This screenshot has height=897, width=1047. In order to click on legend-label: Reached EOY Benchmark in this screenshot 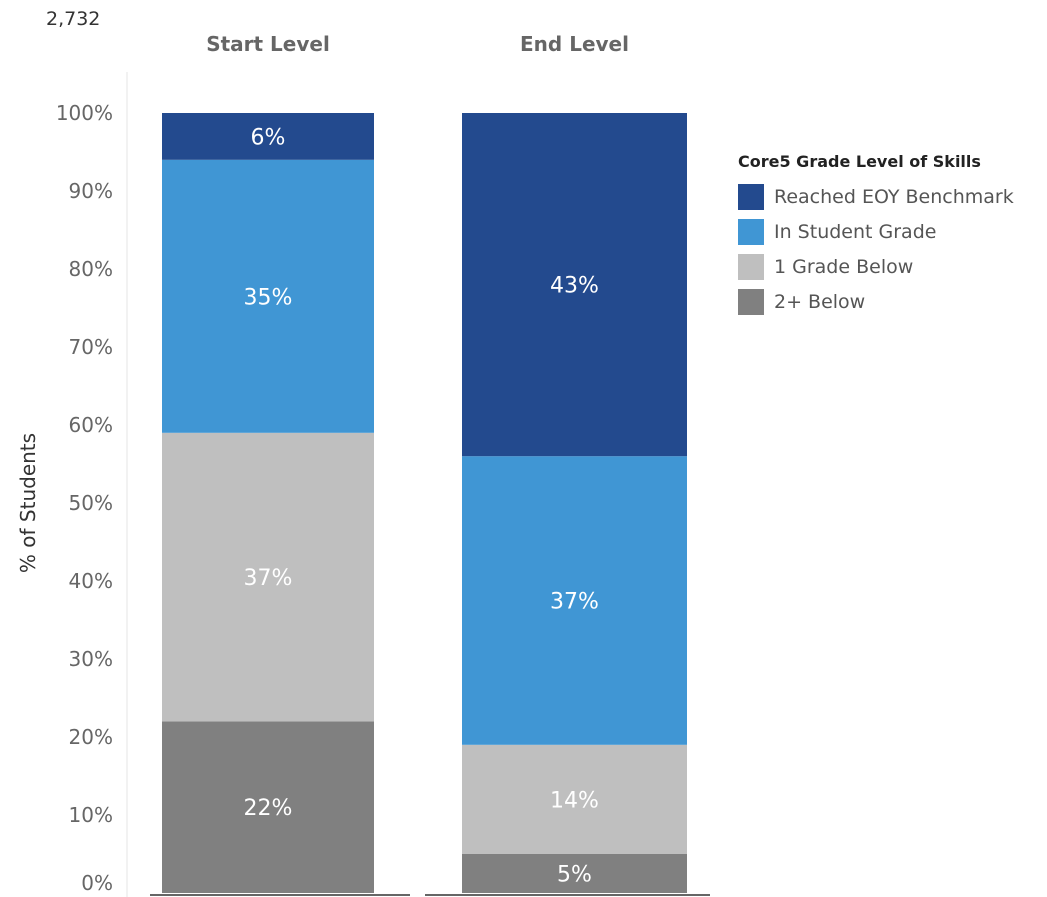, I will do `click(894, 196)`.